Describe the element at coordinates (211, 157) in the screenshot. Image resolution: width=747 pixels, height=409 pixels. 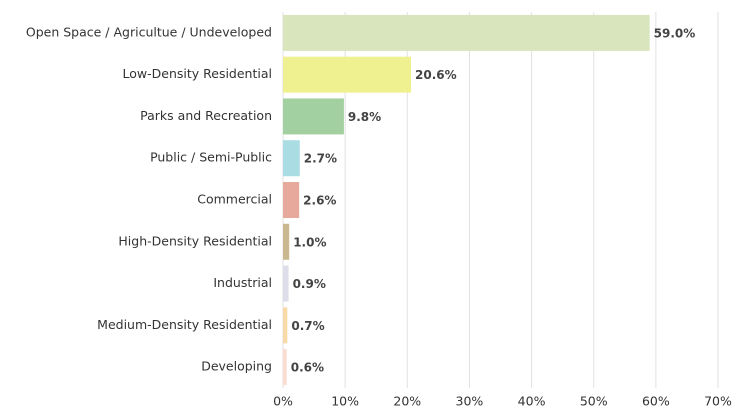
I see `y-tick-label: Public / Semi-Public` at that location.